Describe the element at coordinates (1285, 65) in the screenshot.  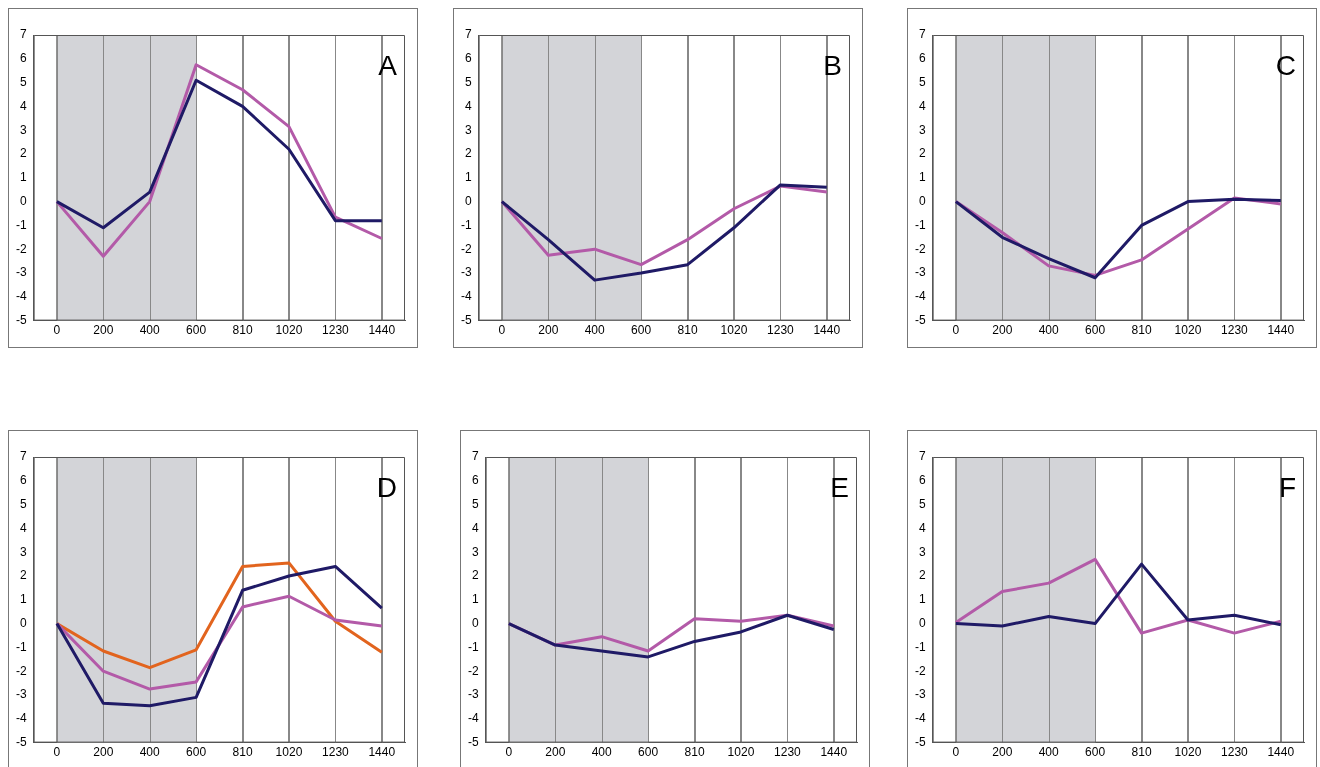
I see `annotation: C` at that location.